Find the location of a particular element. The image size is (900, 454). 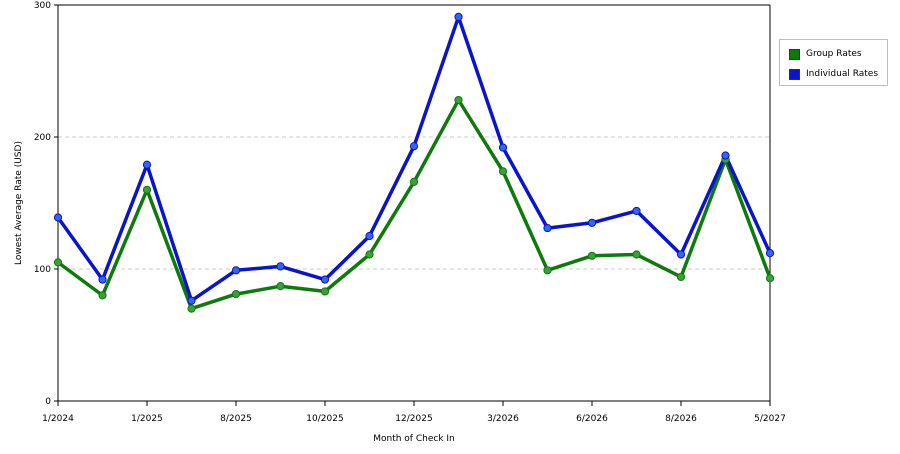

x-tick-label: 5/2027 is located at coordinates (770, 419).